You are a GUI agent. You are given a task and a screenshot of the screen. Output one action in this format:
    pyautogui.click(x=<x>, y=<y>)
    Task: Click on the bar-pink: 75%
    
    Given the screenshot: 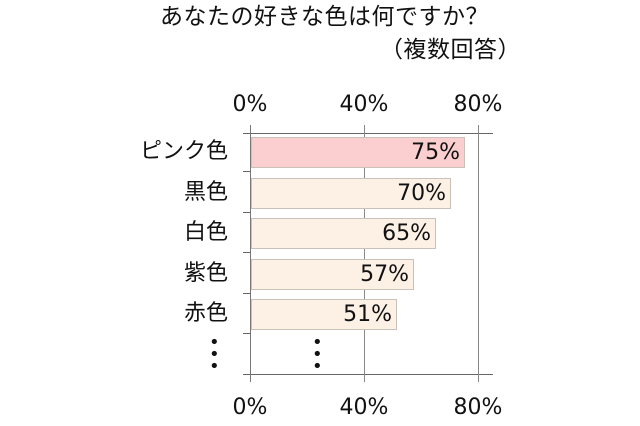 What is the action you would take?
    pyautogui.click(x=358, y=152)
    